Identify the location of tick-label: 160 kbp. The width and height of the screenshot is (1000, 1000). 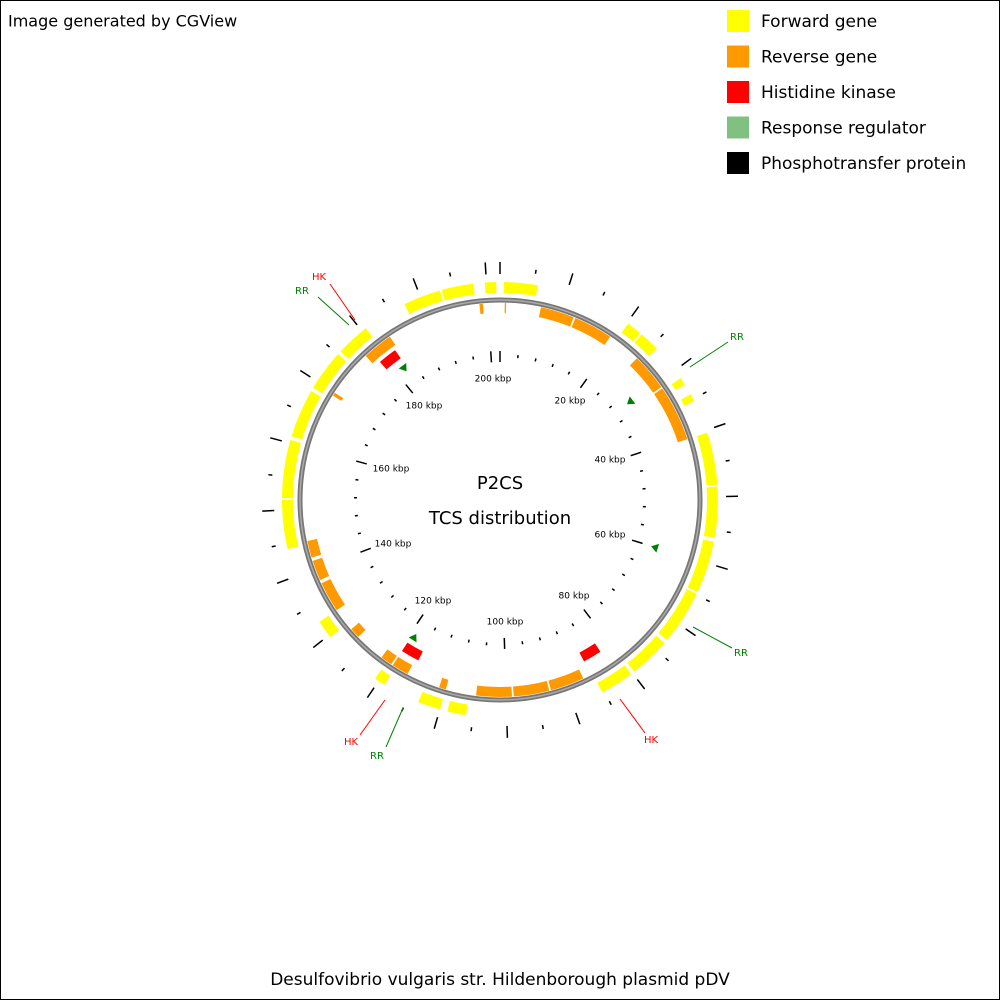
(391, 470).